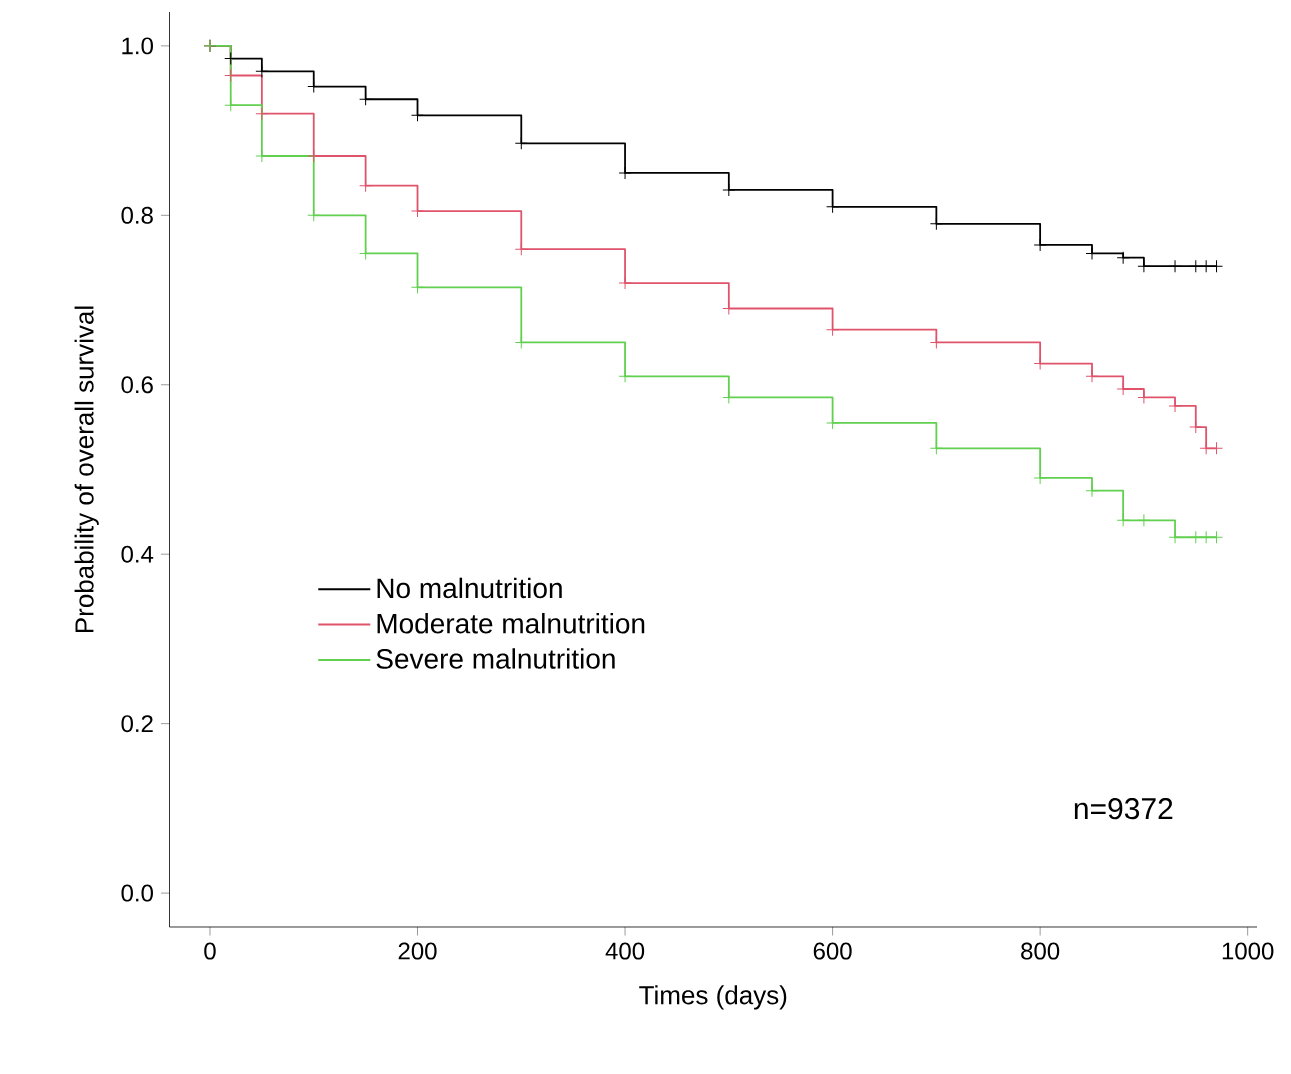 This screenshot has height=1074, width=1291. What do you see at coordinates (713, 997) in the screenshot?
I see `x-axis-title: Times (days)` at bounding box center [713, 997].